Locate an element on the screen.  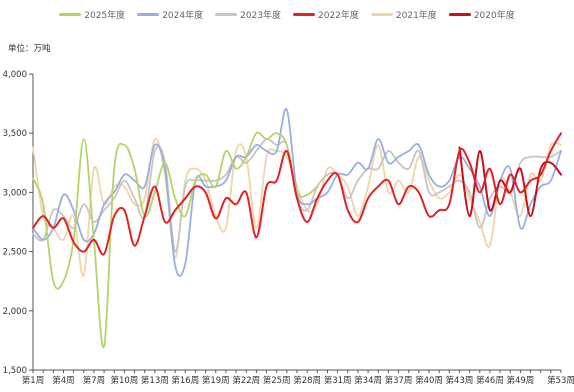
legend-label: 2023年度 is located at coordinates (260, 16).